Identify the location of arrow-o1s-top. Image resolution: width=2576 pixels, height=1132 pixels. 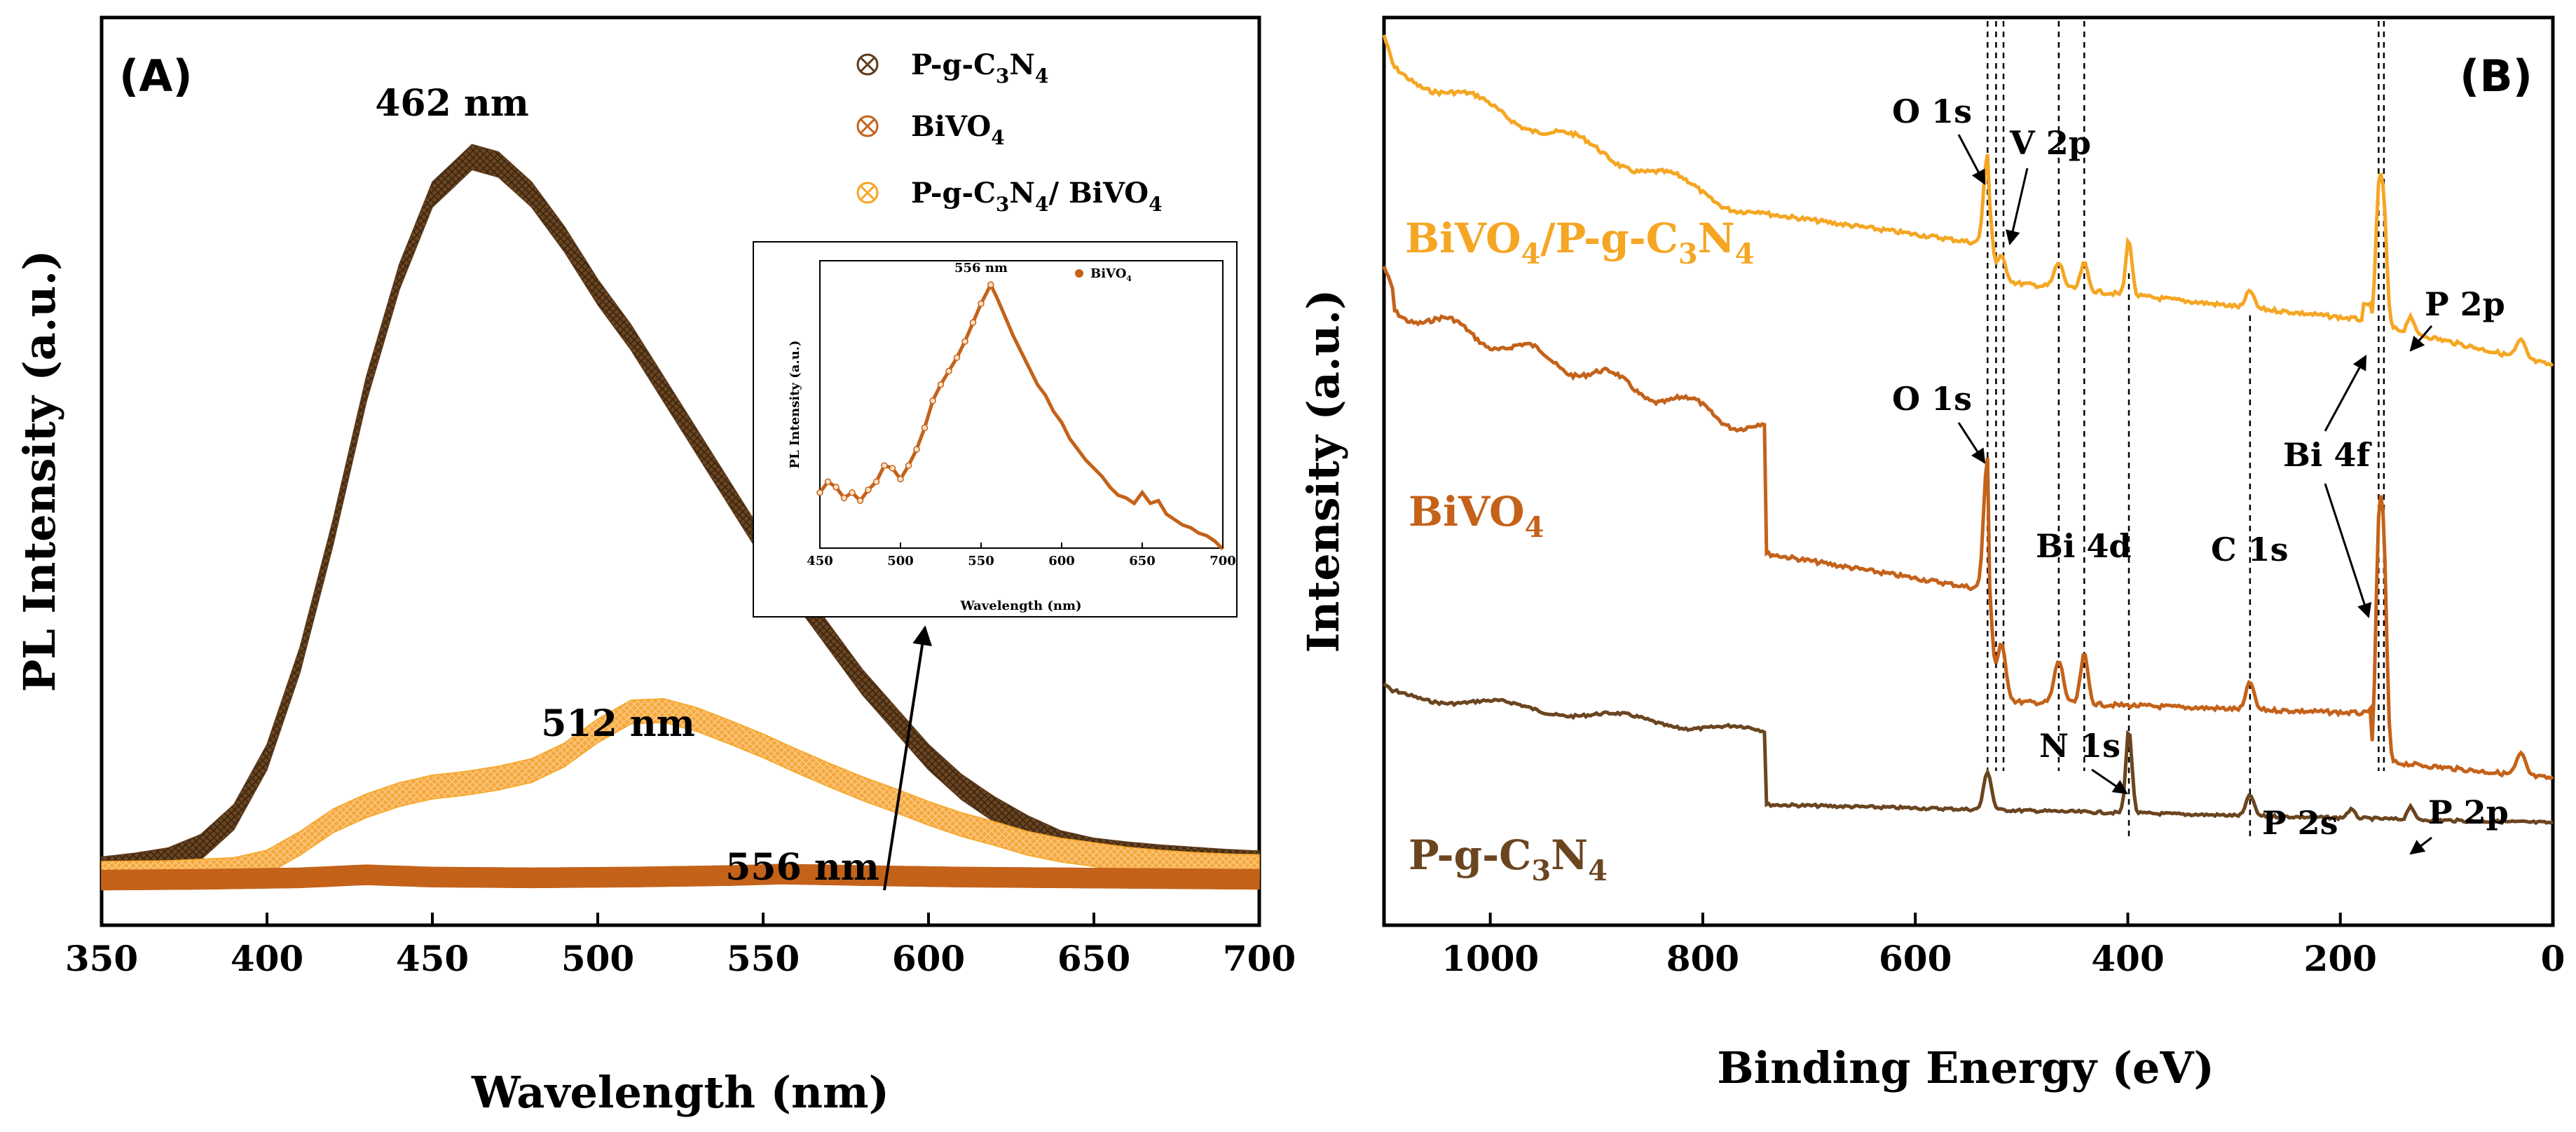
(1971, 159).